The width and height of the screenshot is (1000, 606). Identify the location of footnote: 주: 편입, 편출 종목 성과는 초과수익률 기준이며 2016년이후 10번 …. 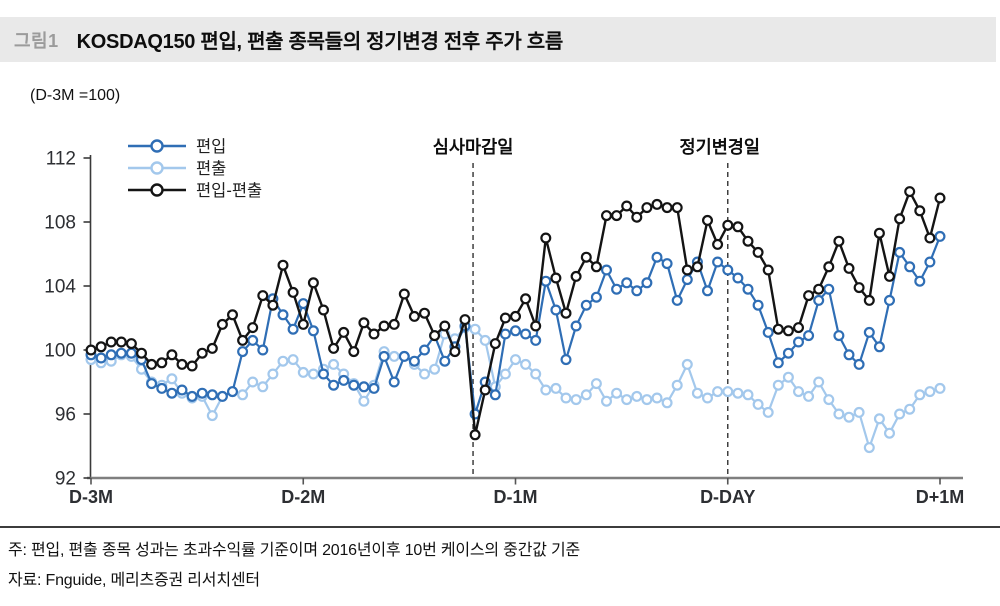
(294, 550).